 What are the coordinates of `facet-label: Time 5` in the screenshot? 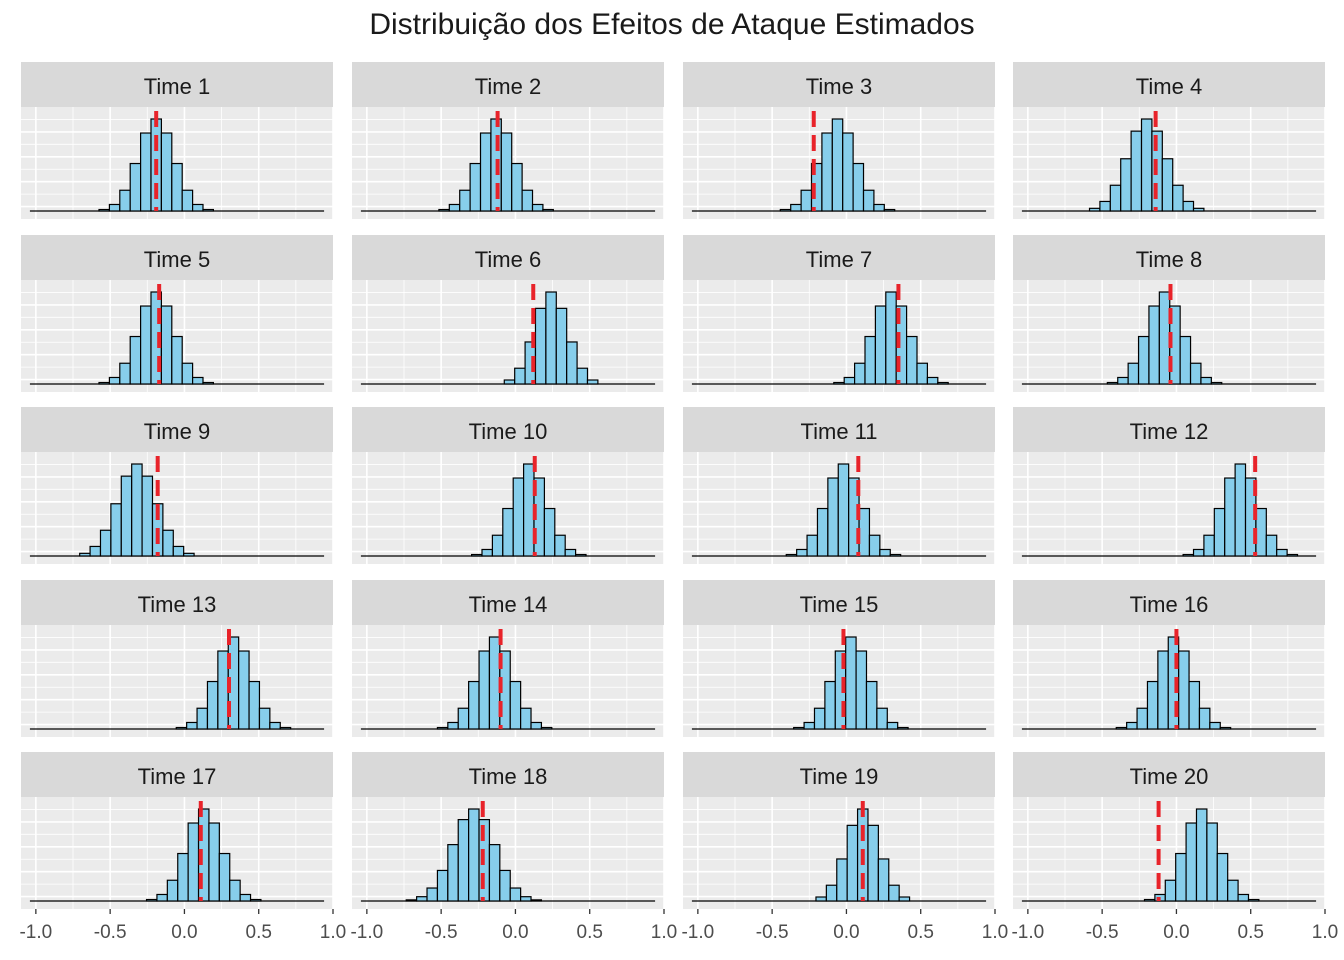 It's located at (177, 259).